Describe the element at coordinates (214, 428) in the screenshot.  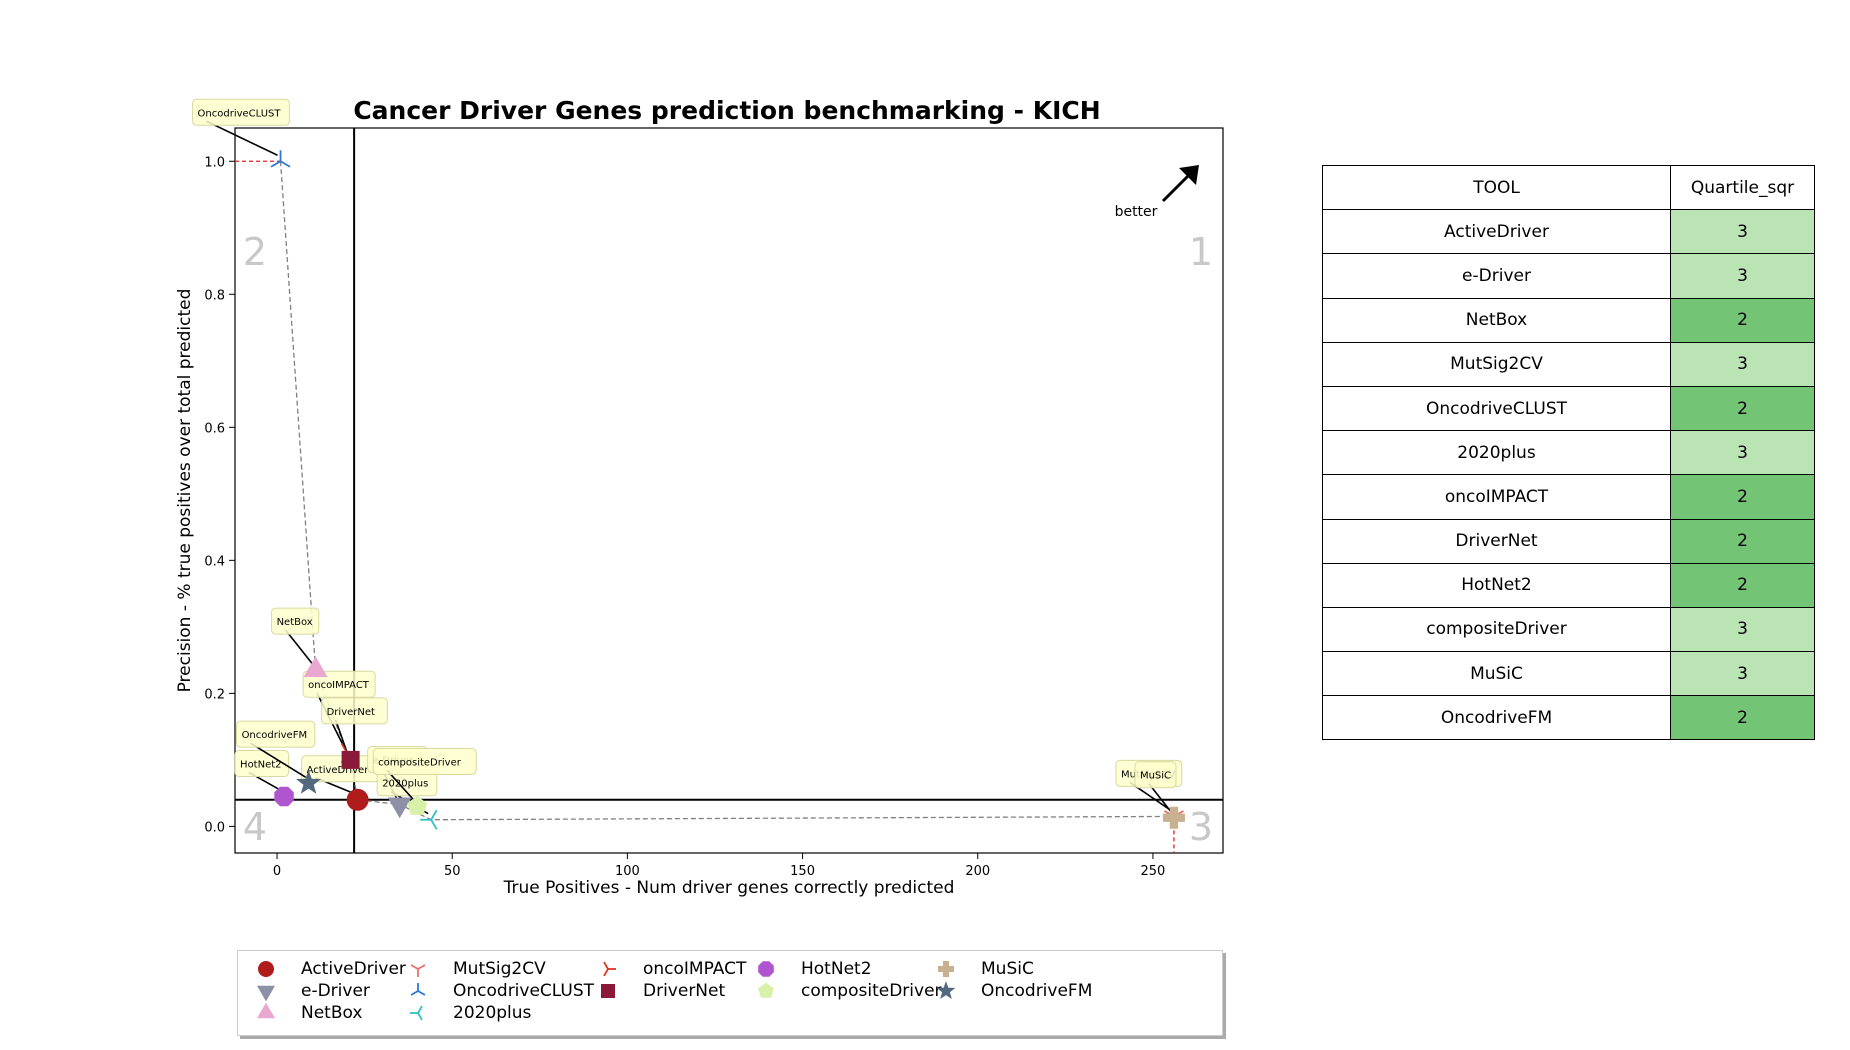
I see `y-tick-label: 0.6` at that location.